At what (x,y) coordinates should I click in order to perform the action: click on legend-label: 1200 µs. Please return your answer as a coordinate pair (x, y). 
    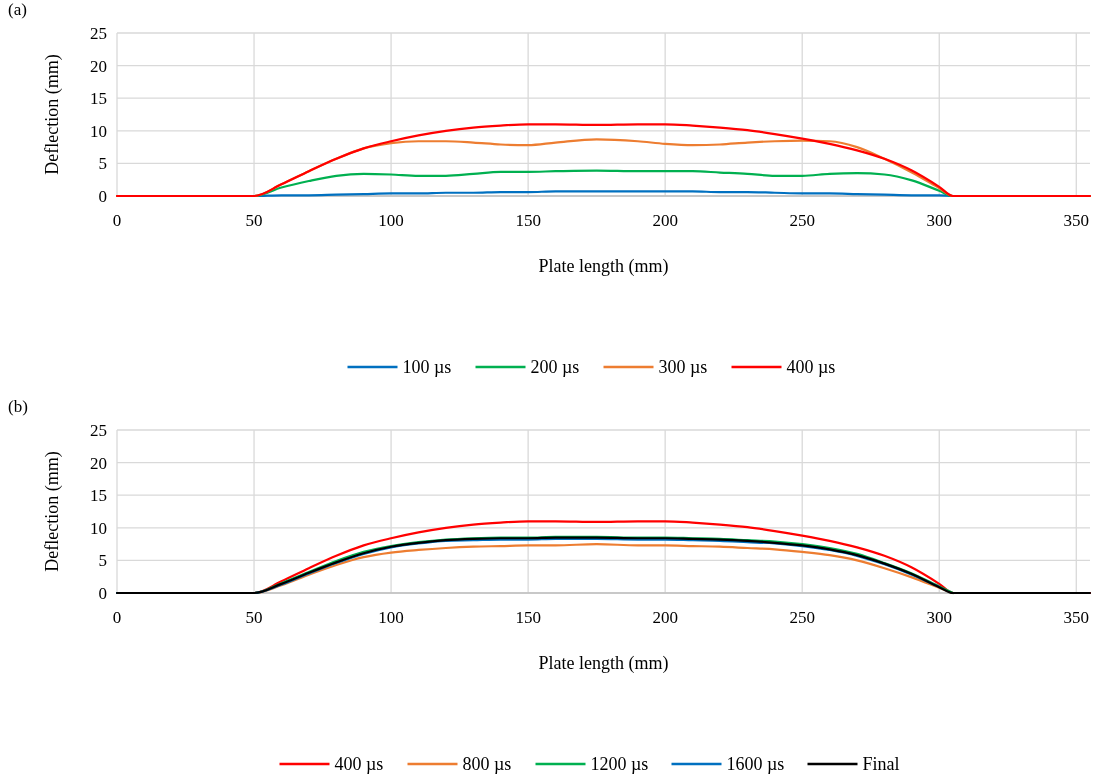
    Looking at the image, I should click on (619, 764).